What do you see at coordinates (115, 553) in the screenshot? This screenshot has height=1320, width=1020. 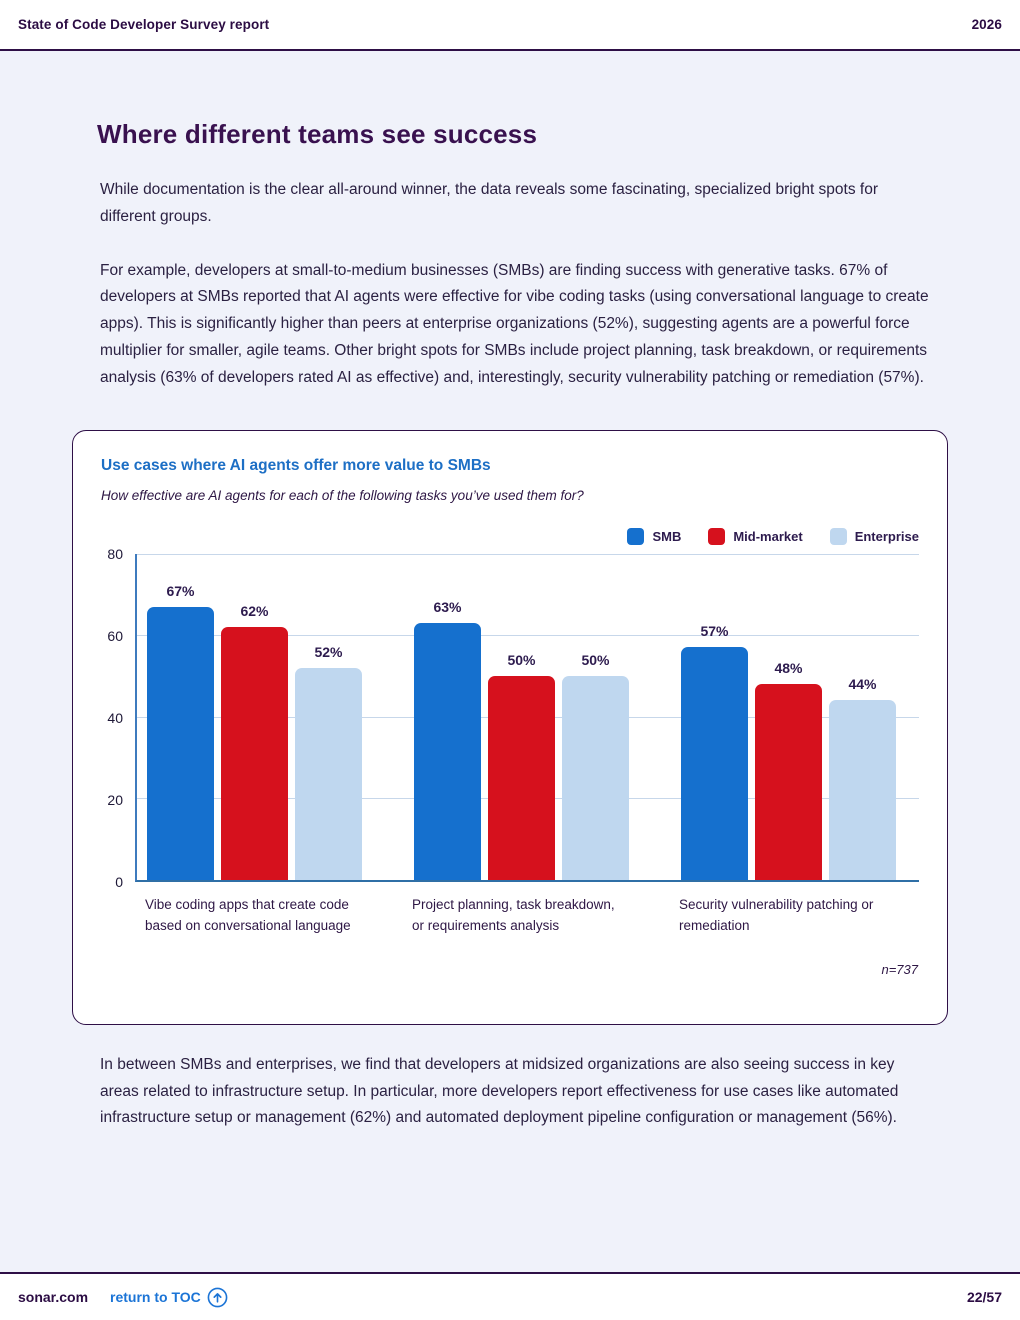 I see `y-tick-label: 80` at bounding box center [115, 553].